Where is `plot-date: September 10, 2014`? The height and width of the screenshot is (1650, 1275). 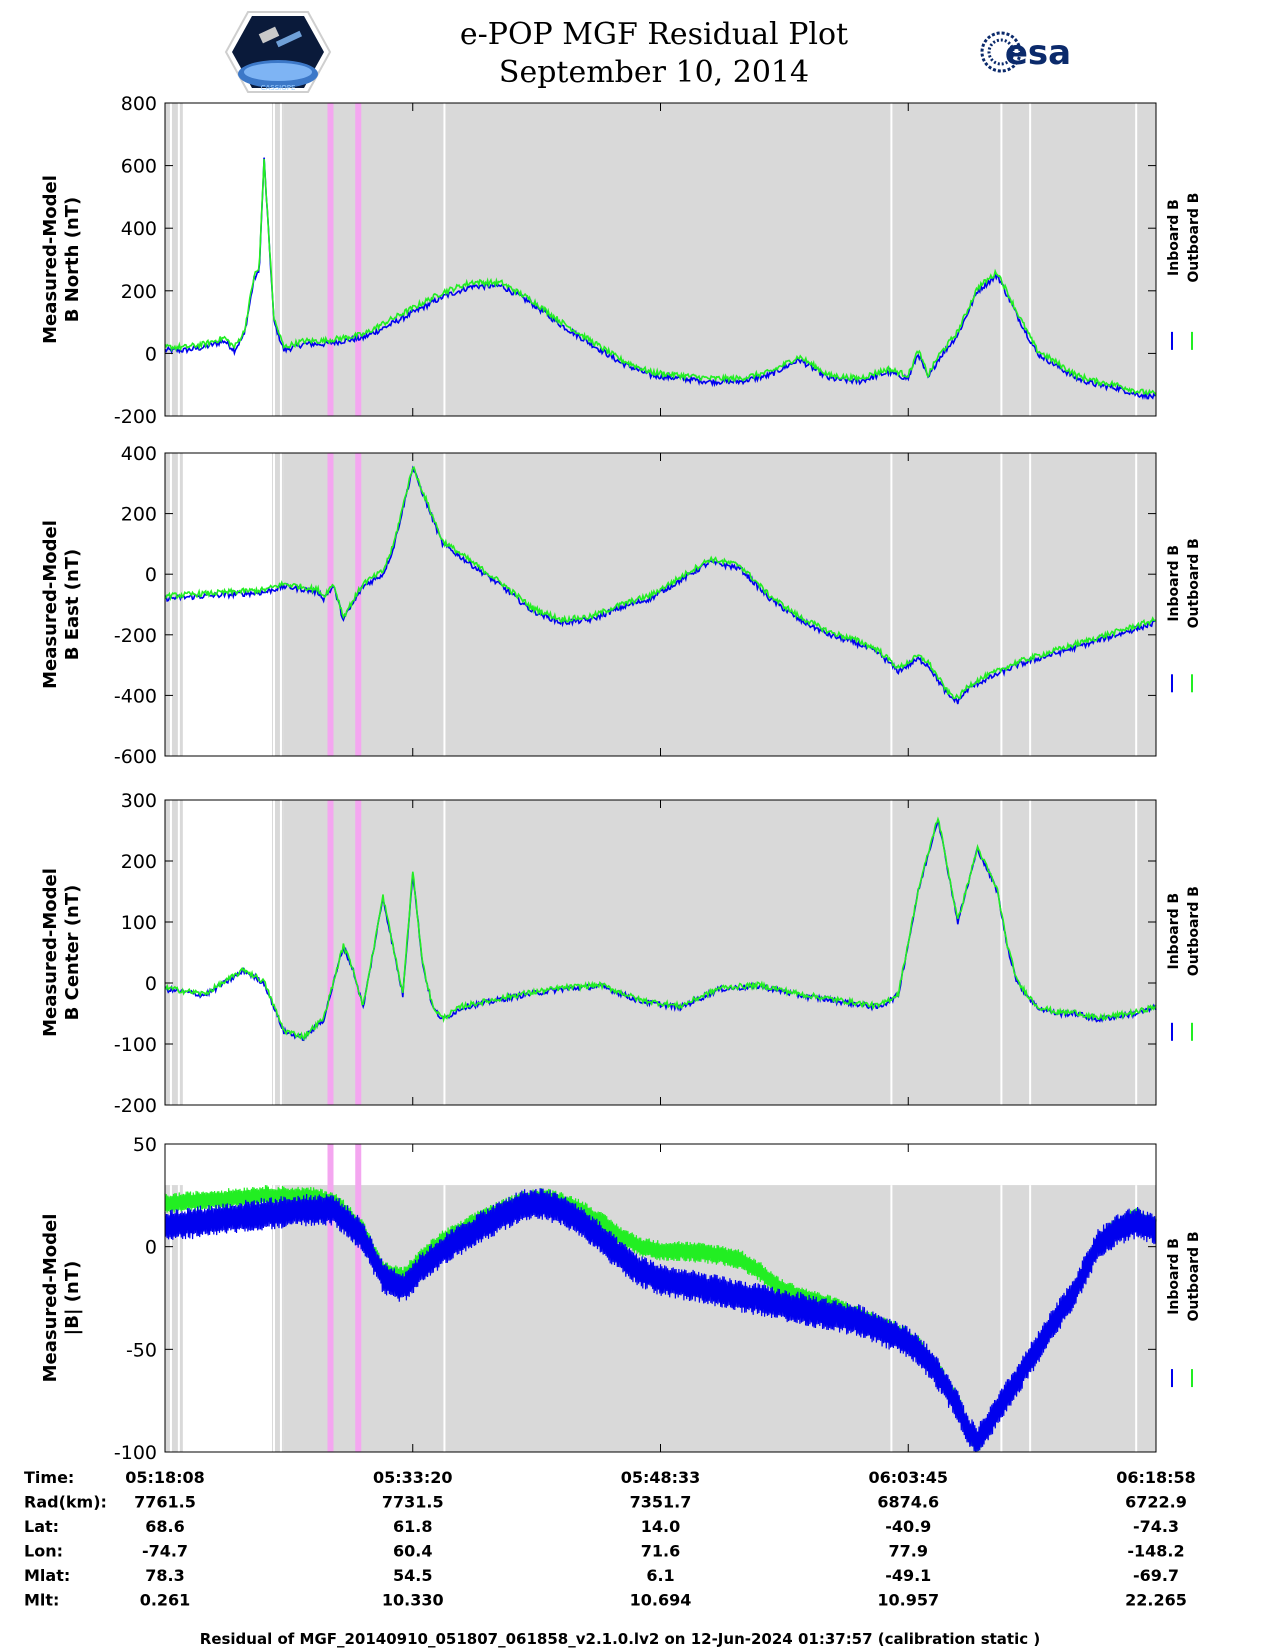 plot-date: September 10, 2014 is located at coordinates (654, 72).